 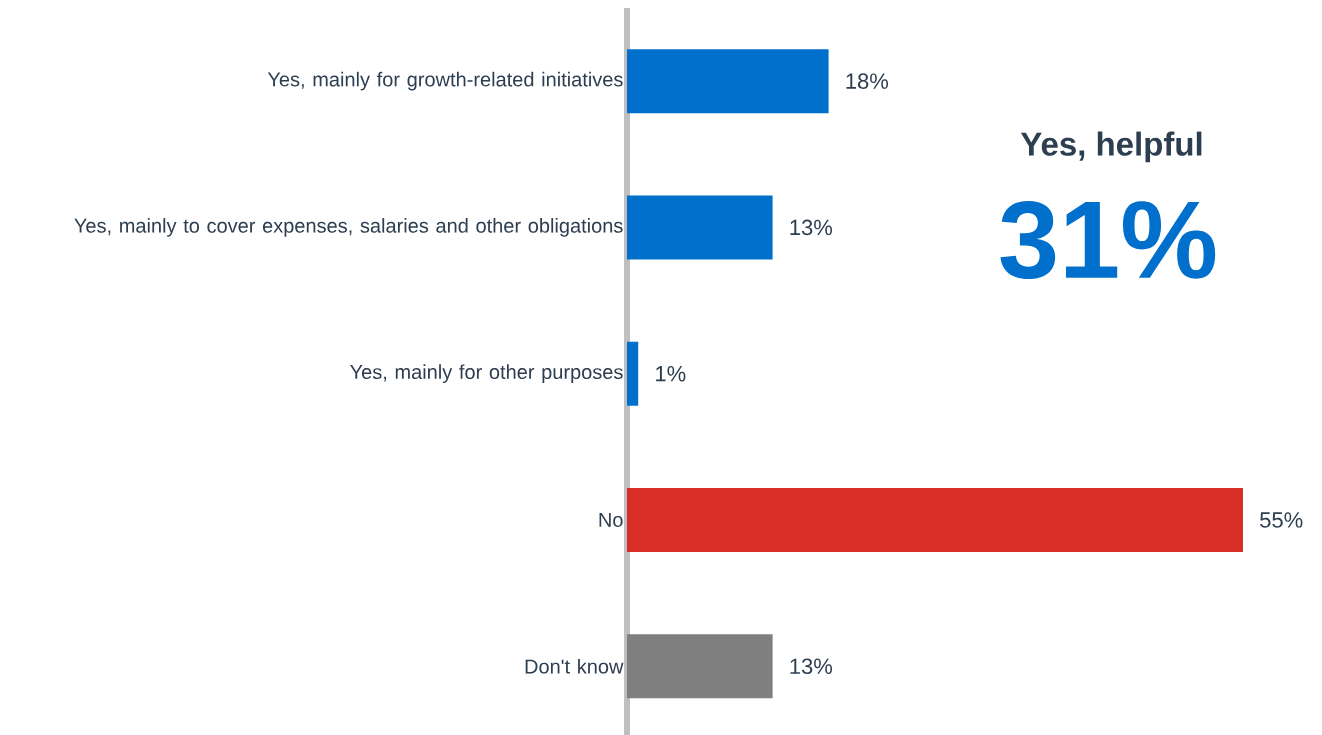 I want to click on y-tick-label: Yes, mainly to cover expenses, salaries and other obligations, so click(x=348, y=227).